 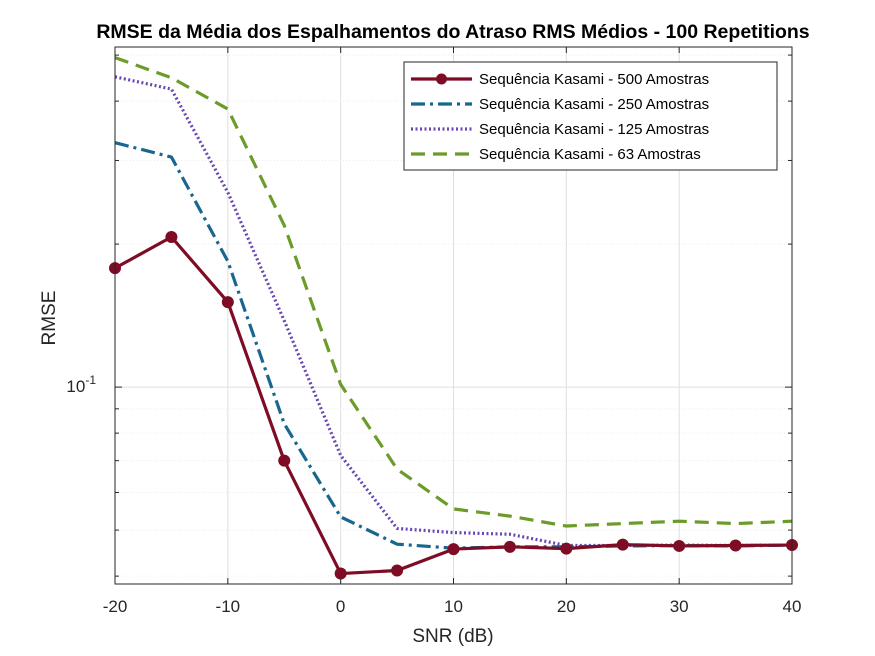 I want to click on x-tick-label: -10, so click(x=228, y=606).